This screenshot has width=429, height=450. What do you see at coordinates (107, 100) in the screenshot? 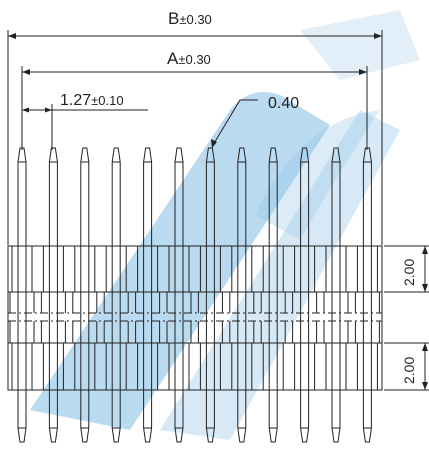
I see `dim-pitch-tolerance: ±0.10` at bounding box center [107, 100].